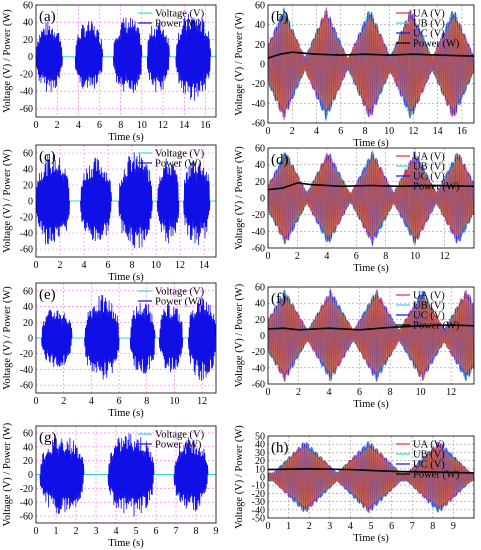 Image resolution: width=481 pixels, height=550 pixels. What do you see at coordinates (176, 531) in the screenshot?
I see `x-tick-label: 7` at bounding box center [176, 531].